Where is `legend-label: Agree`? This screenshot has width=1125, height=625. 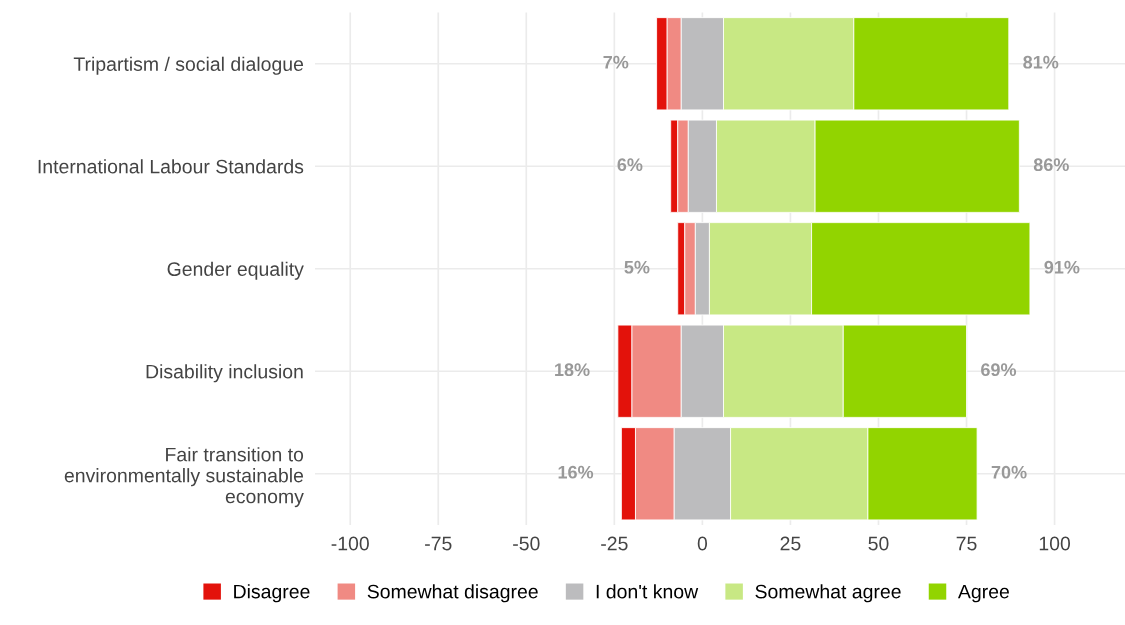 legend-label: Agree is located at coordinates (983, 593).